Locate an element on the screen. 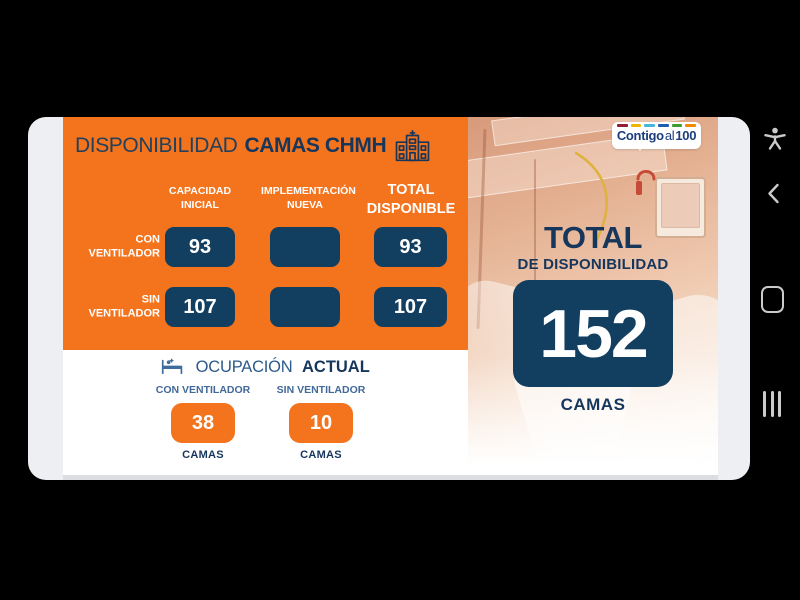 The height and width of the screenshot is (600, 800). occupation-label: SIN VENTILADOR is located at coordinates (321, 390).